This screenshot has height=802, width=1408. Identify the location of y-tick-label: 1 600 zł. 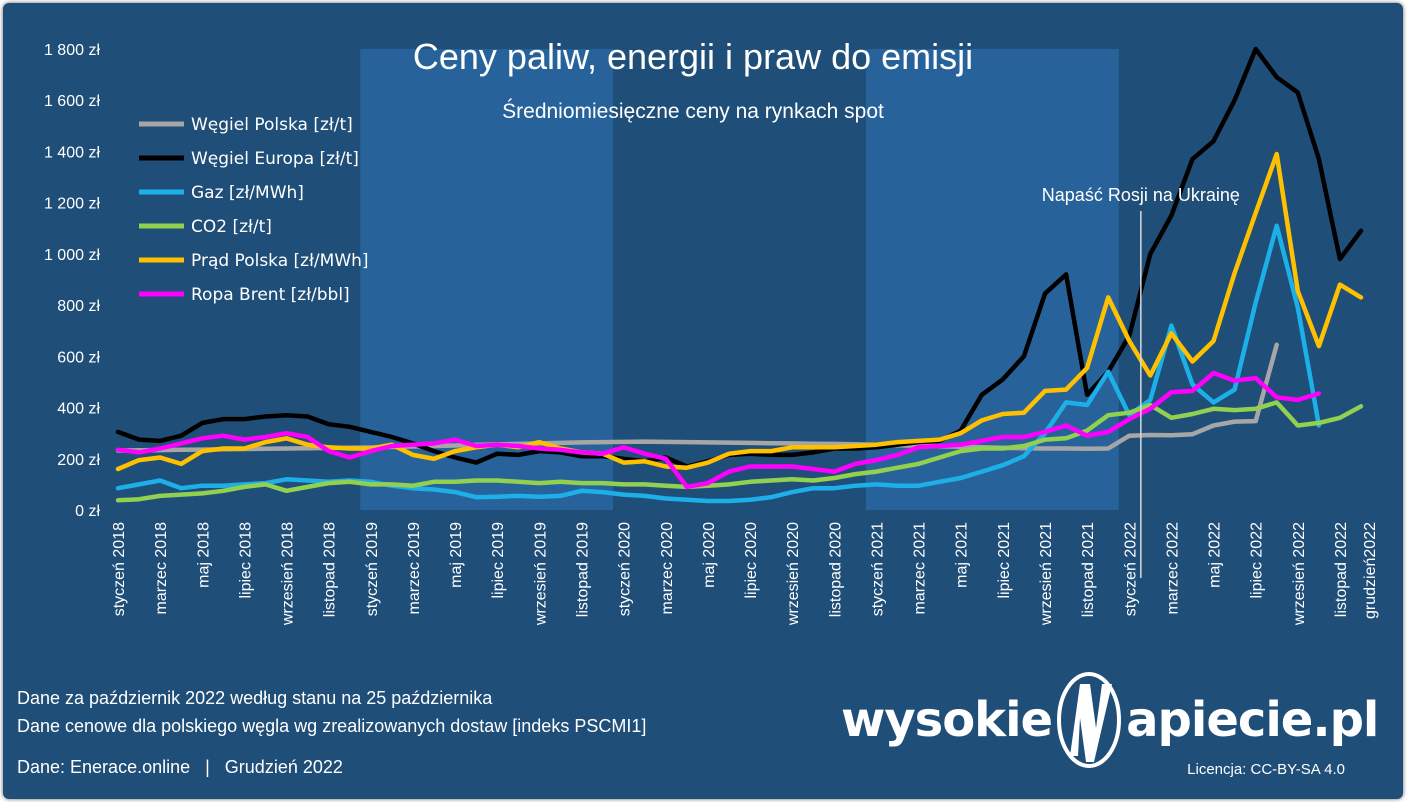
(72, 101).